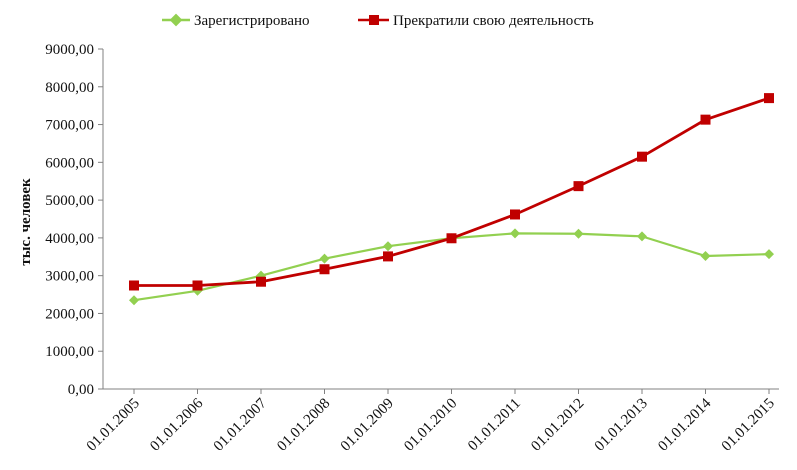 Image resolution: width=797 pixels, height=470 pixels. I want to click on y-tick-label: 6000,00, so click(69, 163).